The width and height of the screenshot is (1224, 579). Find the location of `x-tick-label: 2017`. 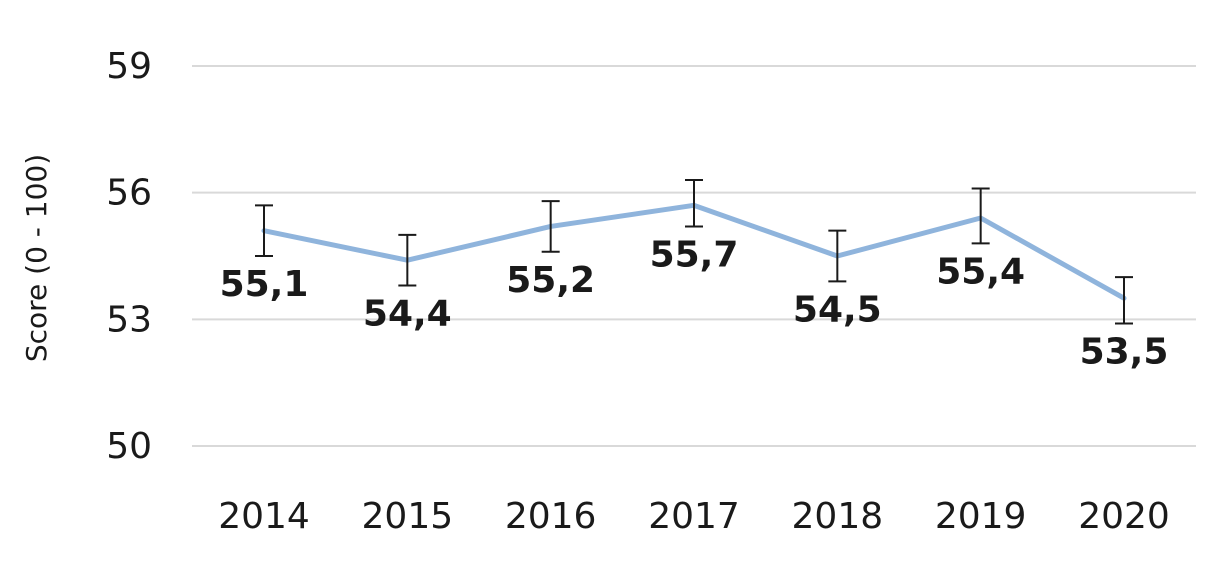

x-tick-label: 2017 is located at coordinates (694, 516).